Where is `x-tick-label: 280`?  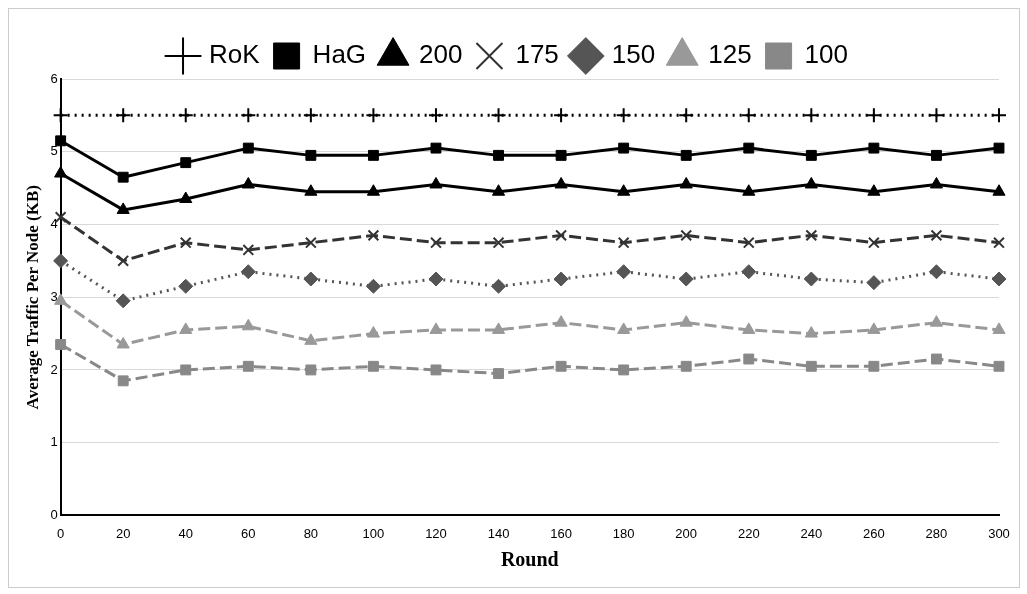 x-tick-label: 280 is located at coordinates (936, 533).